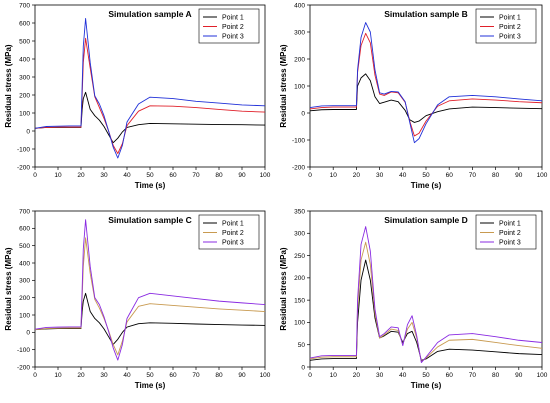 The image size is (550, 403). I want to click on y-tick-label: 50, so click(302, 345).